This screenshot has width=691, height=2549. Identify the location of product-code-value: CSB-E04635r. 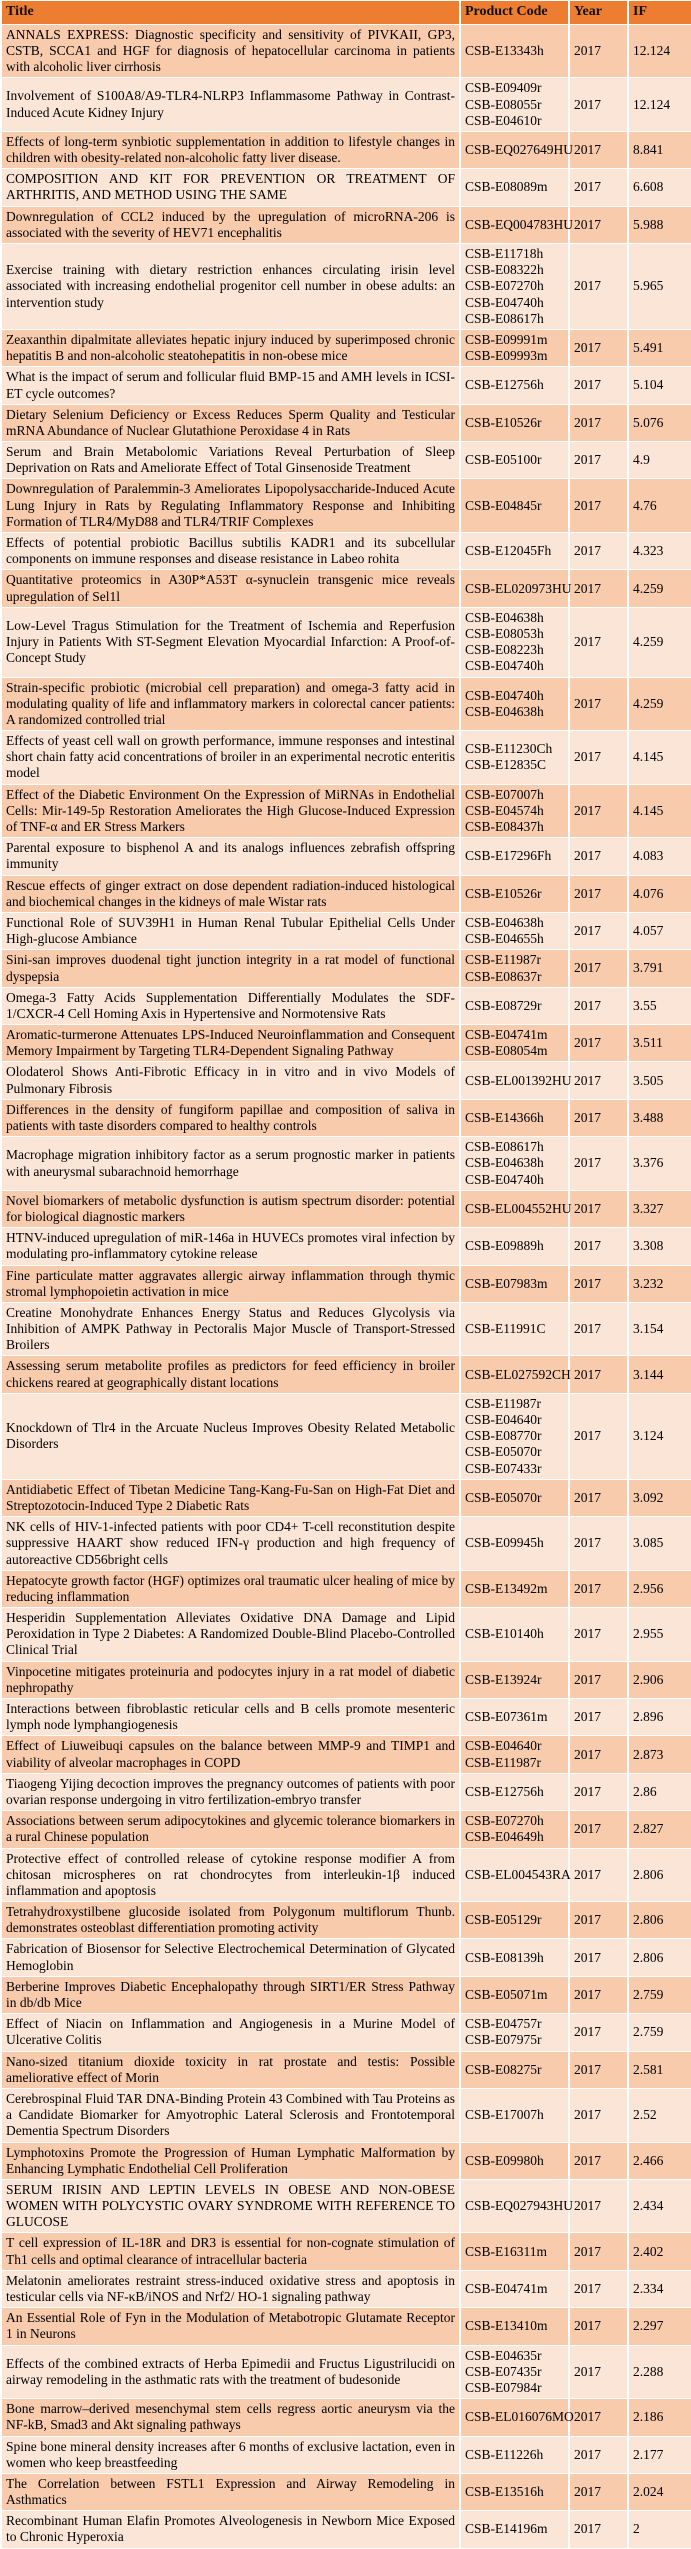
(503, 2355).